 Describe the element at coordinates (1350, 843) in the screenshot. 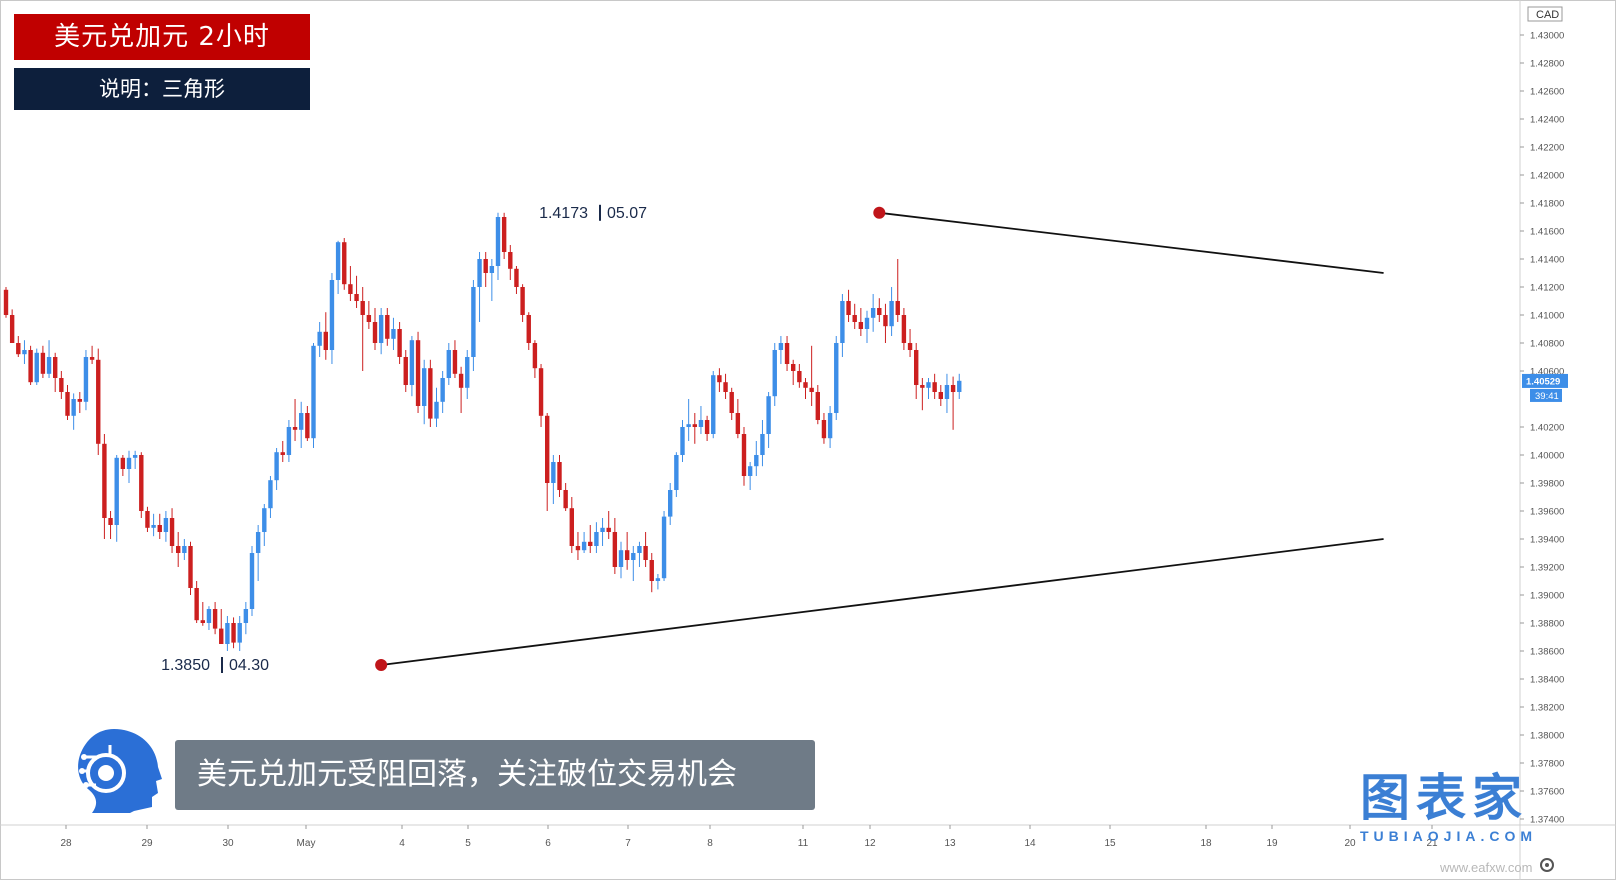

I see `x-tick-label: 20` at that location.